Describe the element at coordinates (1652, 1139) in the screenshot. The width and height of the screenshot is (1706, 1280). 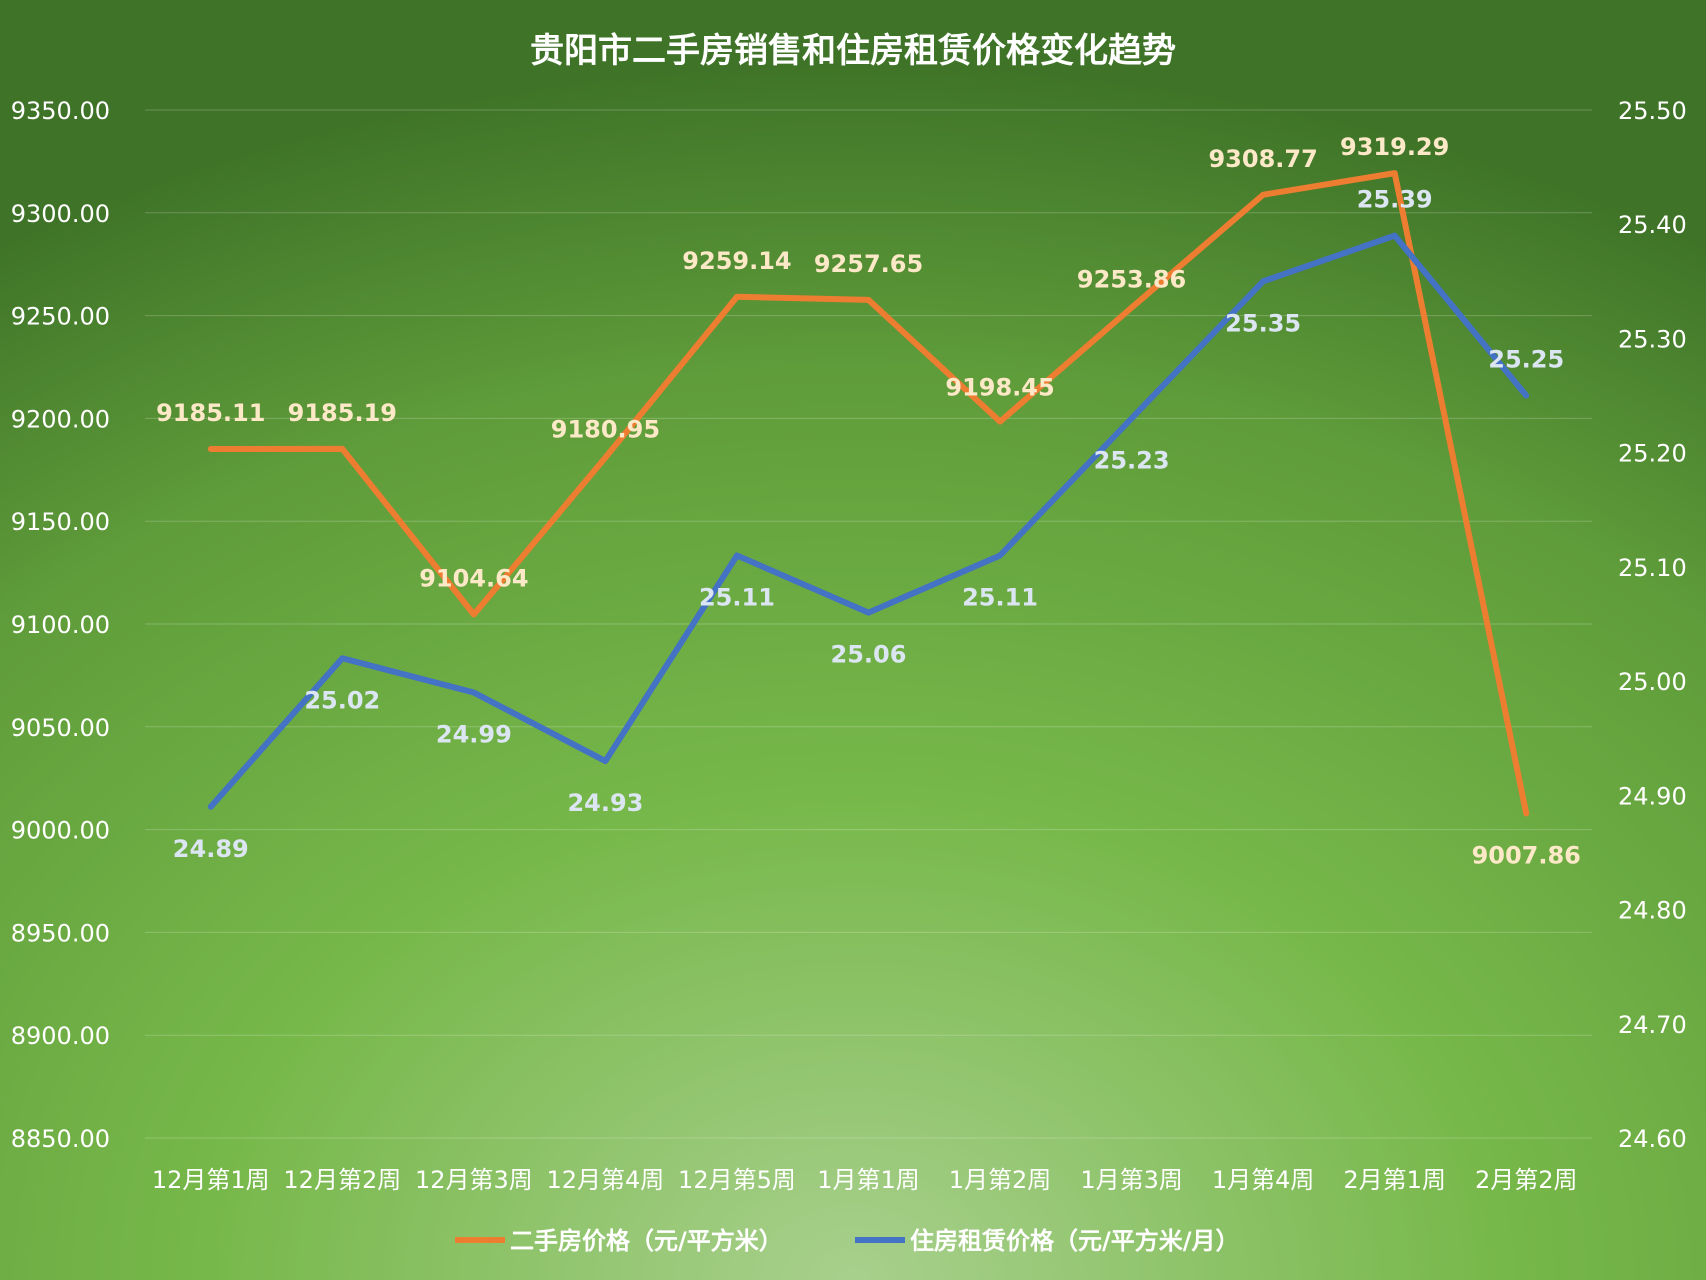
I see `right-tick-label: 24.60` at that location.